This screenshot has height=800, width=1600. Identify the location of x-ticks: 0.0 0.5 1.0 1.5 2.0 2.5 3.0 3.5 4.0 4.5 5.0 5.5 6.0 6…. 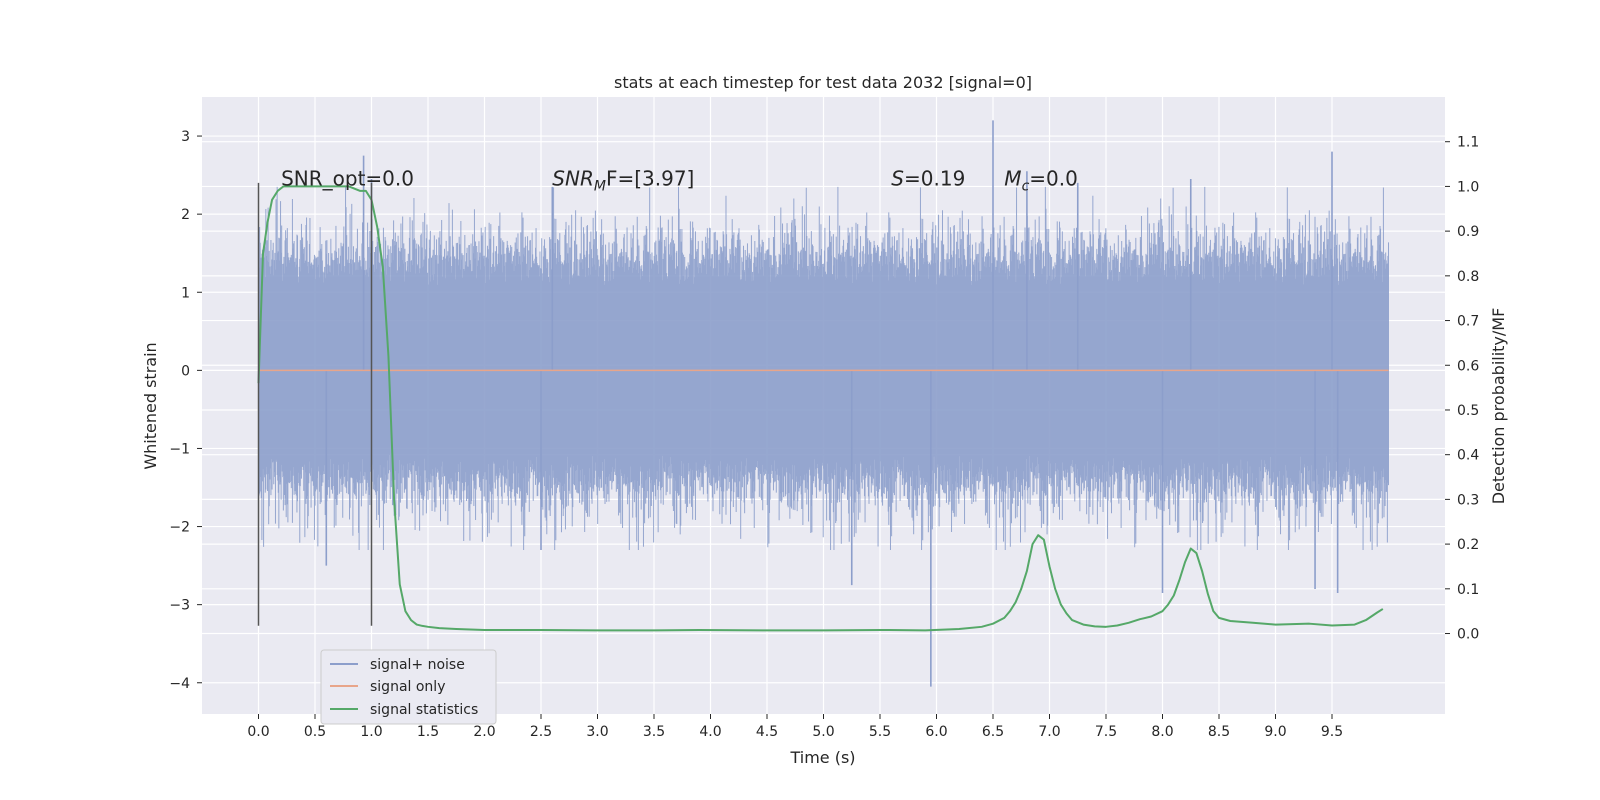
(795, 727).